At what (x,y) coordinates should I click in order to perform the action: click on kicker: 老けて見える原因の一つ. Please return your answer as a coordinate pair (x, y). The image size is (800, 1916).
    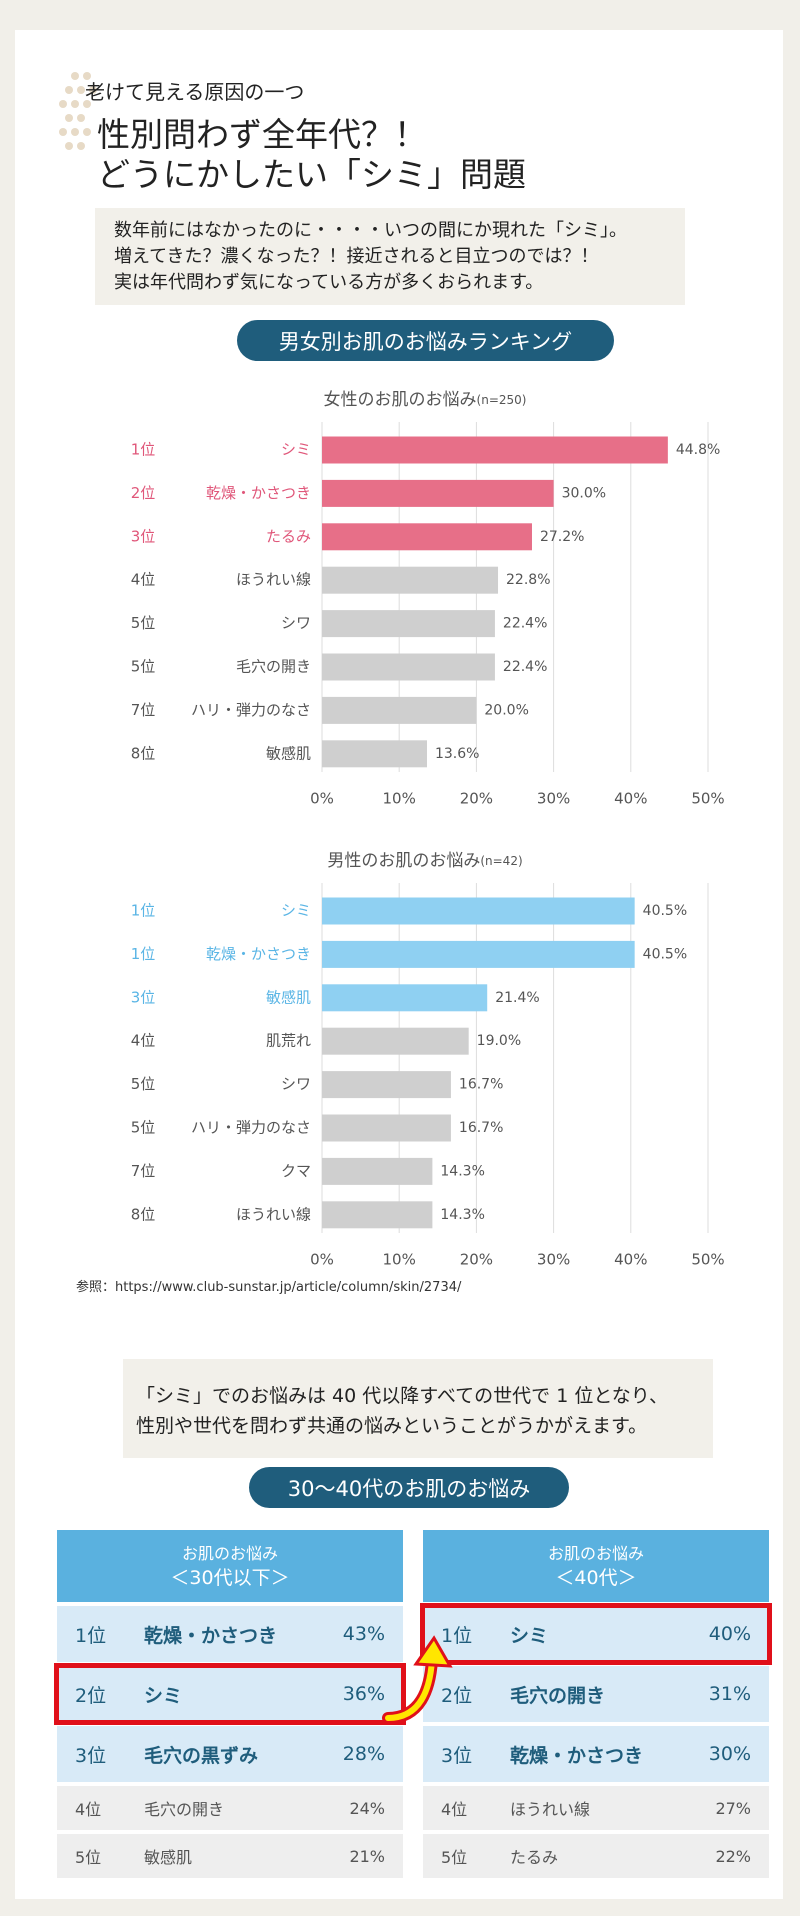
    Looking at the image, I should click on (195, 92).